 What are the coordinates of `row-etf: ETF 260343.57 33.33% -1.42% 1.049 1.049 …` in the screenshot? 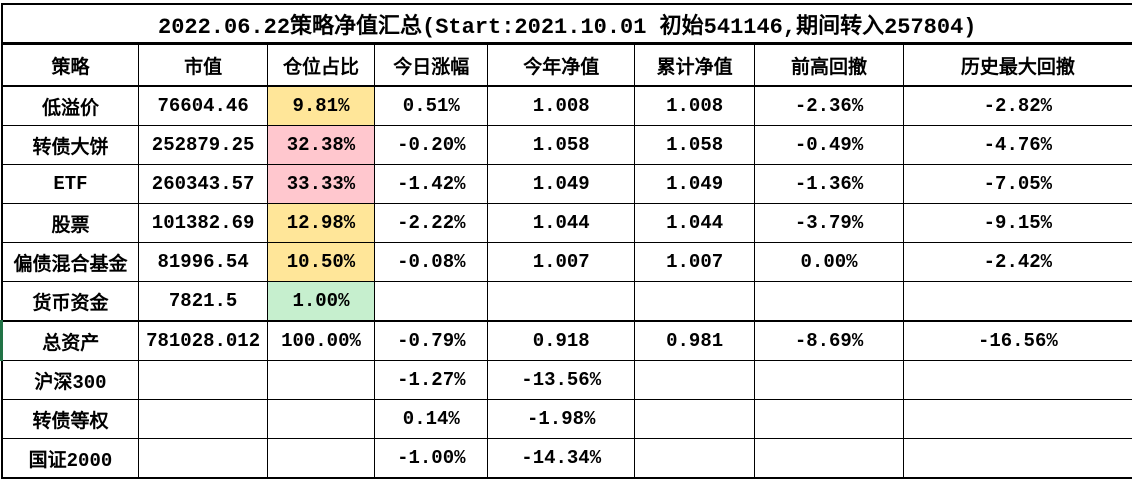 It's located at (566, 184).